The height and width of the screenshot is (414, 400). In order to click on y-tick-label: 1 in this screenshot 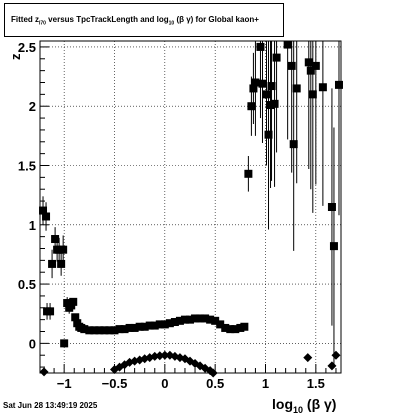, I will do `click(32, 225)`.